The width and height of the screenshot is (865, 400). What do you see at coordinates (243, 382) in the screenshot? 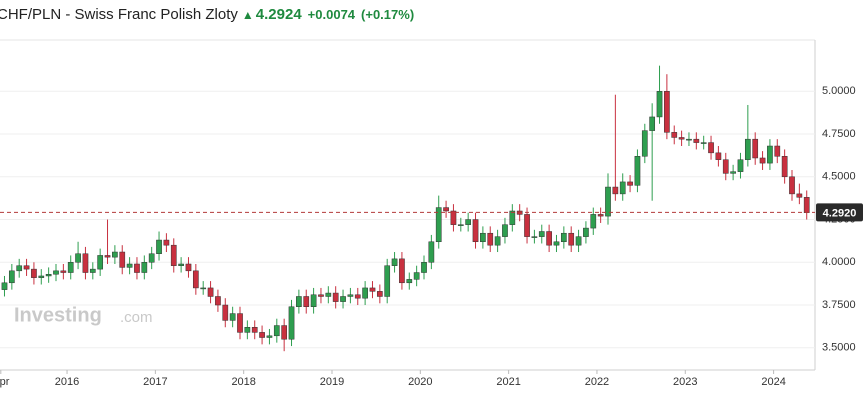
I see `x-tick-label: 2018` at bounding box center [243, 382].